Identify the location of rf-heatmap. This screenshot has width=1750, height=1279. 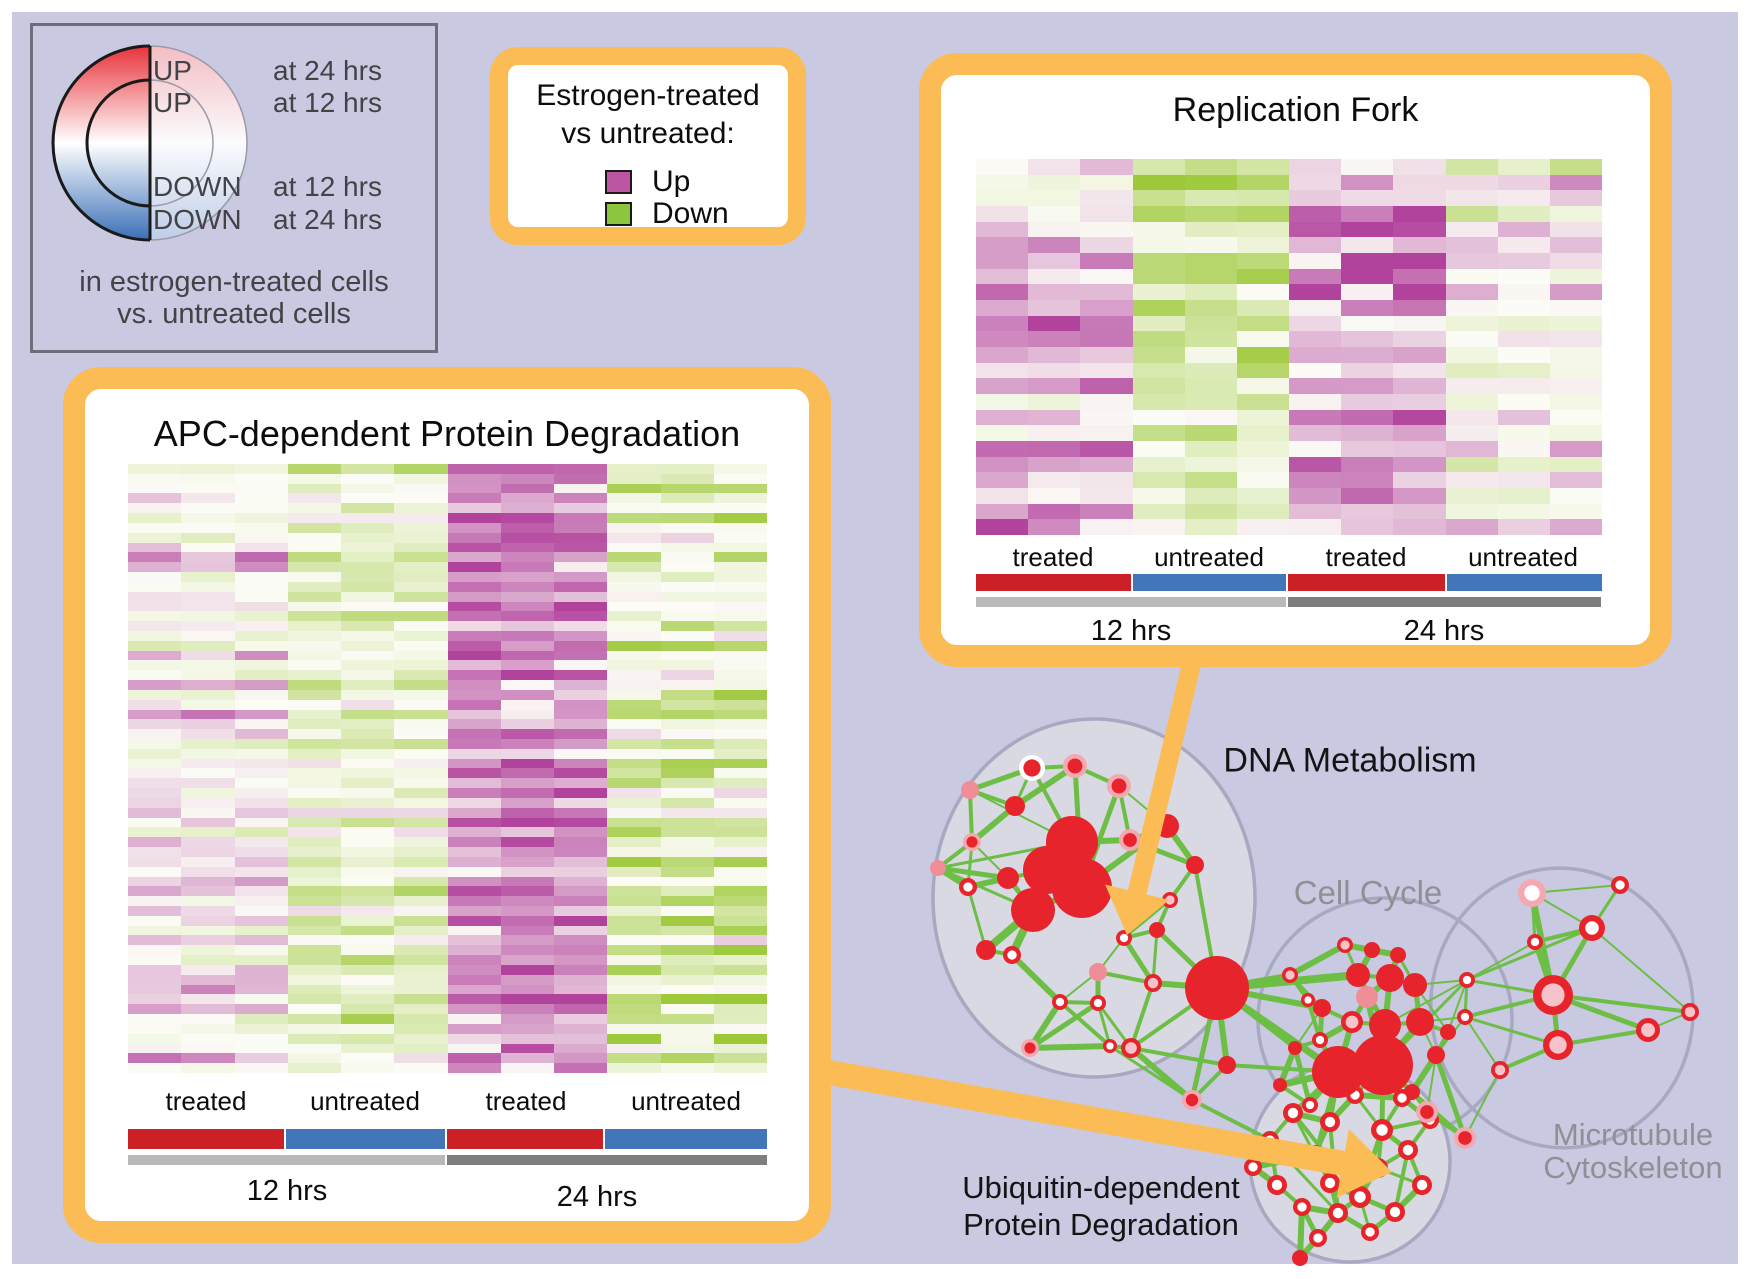
(1289, 347).